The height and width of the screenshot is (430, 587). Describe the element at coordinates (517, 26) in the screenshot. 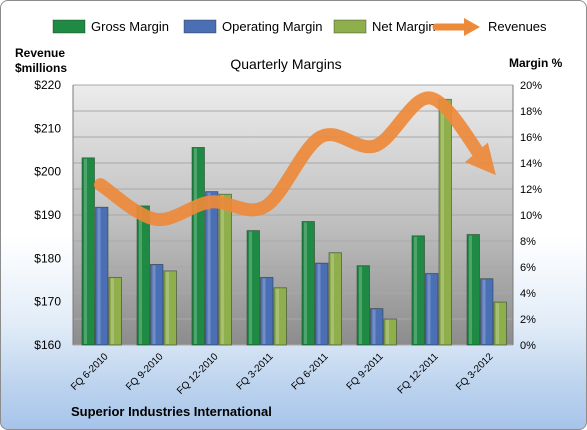

I see `legend-label: Revenues` at that location.